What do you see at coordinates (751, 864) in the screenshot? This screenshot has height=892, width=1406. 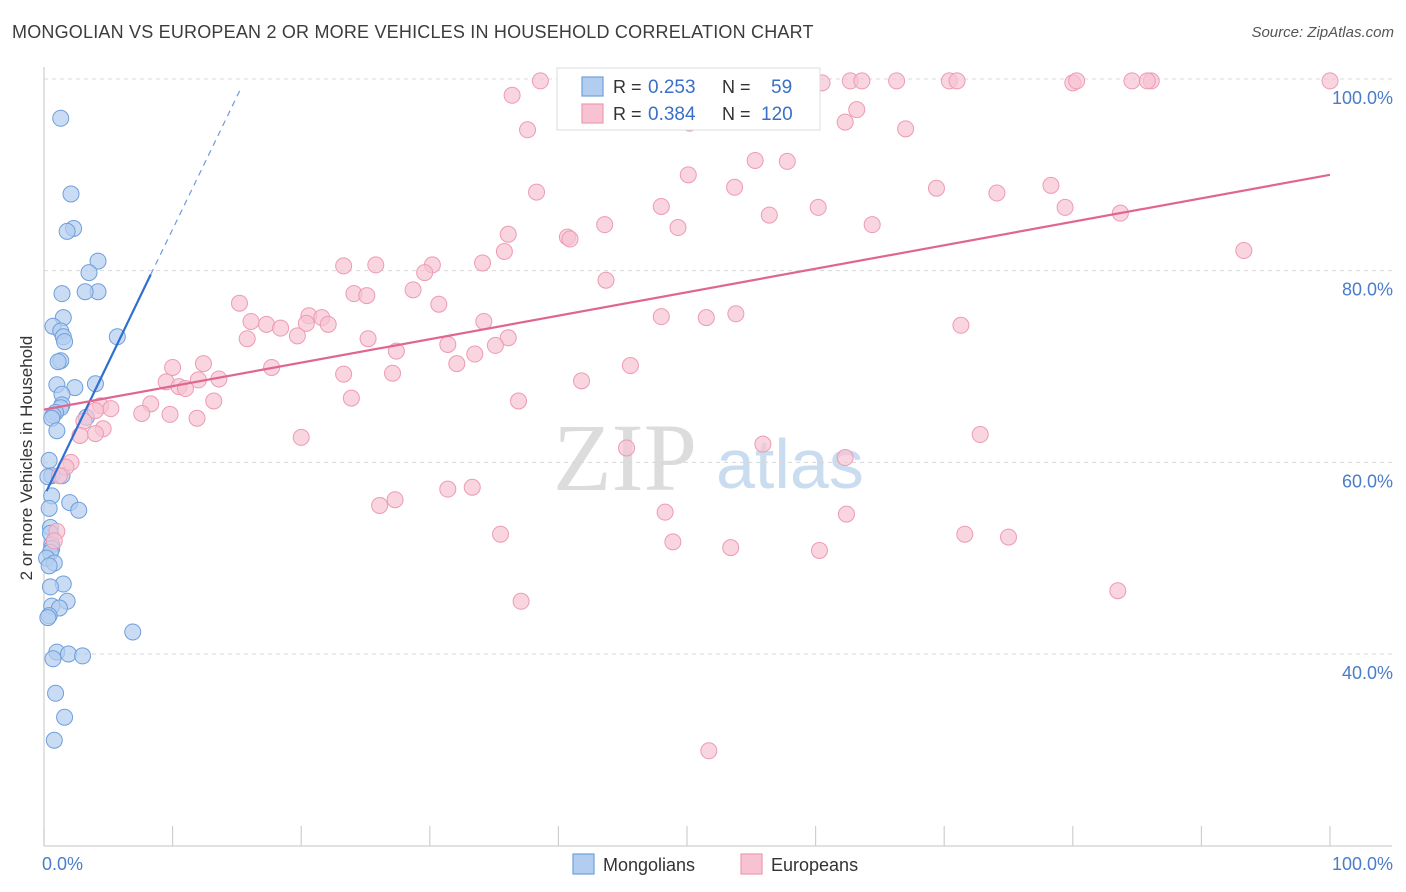 I see `bottom-legend-swatch-europeans` at bounding box center [751, 864].